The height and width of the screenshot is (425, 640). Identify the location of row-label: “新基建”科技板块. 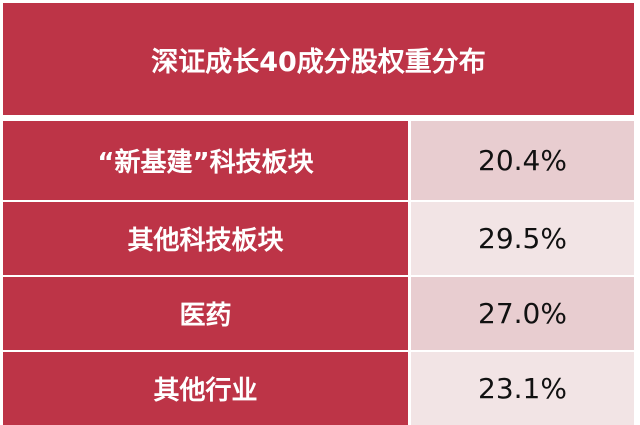
(205, 160).